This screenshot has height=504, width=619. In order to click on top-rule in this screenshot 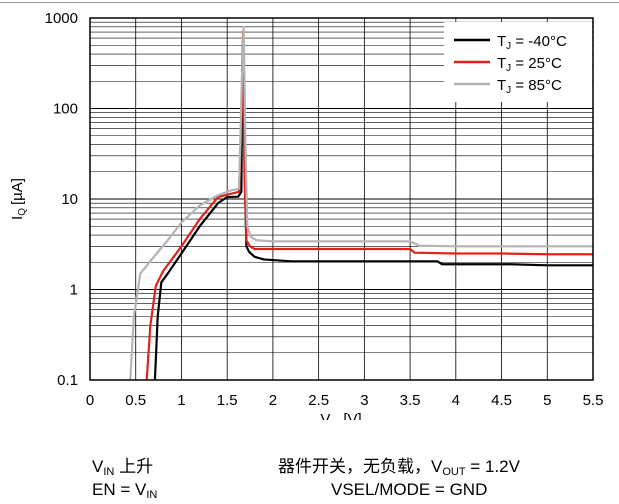, I will do `click(309, 2)`.